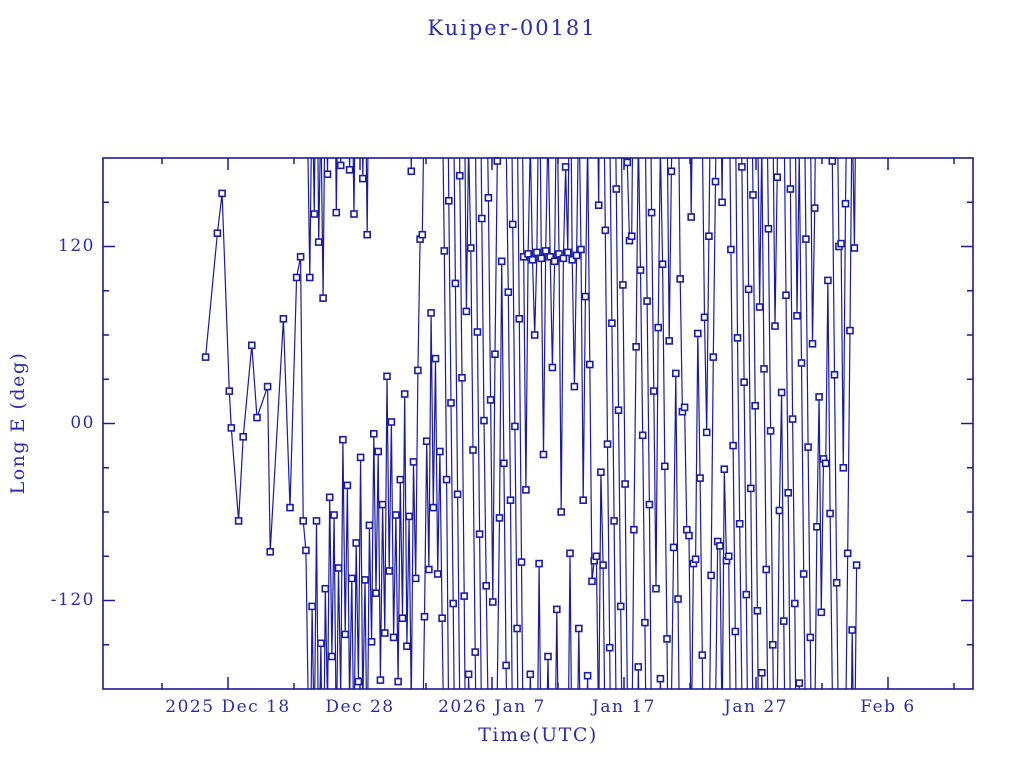 The height and width of the screenshot is (768, 1024). Describe the element at coordinates (228, 707) in the screenshot. I see `x-tick-label: 2025 Dec 18` at that location.